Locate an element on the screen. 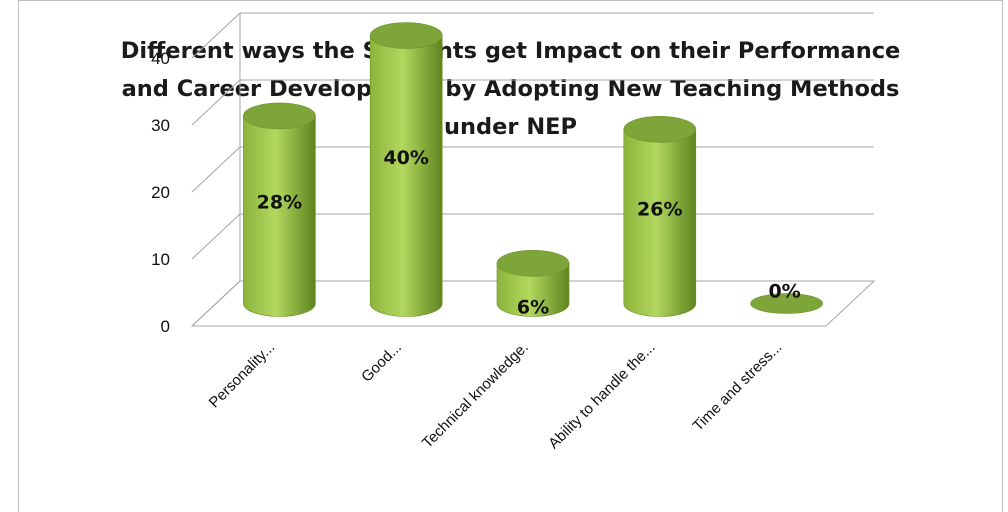 The width and height of the screenshot is (1008, 512). y-axis: 0 10 20 30 40 is located at coordinates (160, 192).